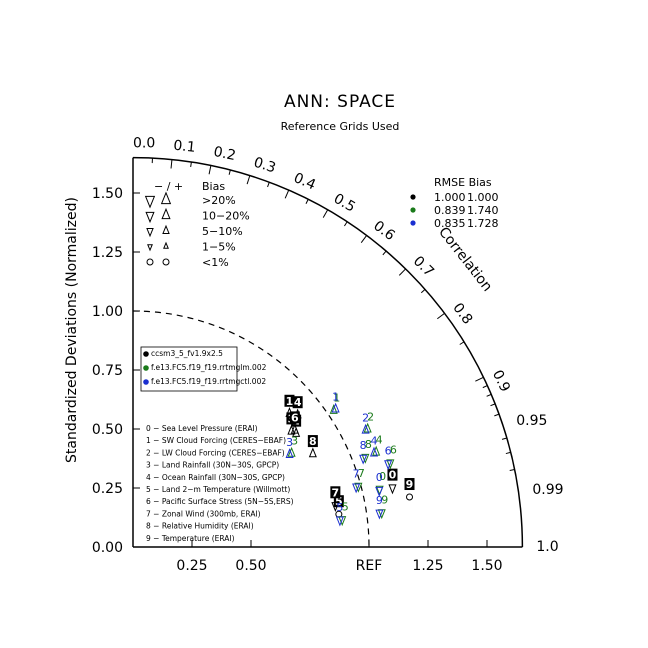  I want to click on case-label: 9, so click(410, 484).